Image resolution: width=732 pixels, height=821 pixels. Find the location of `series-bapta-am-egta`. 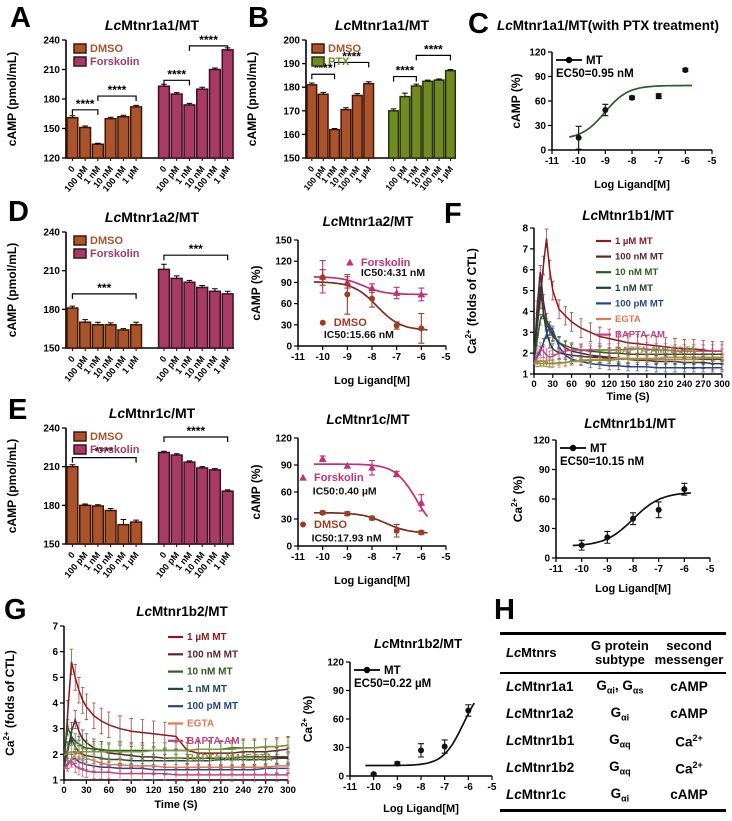

series-bapta-am-egta is located at coordinates (176, 749).